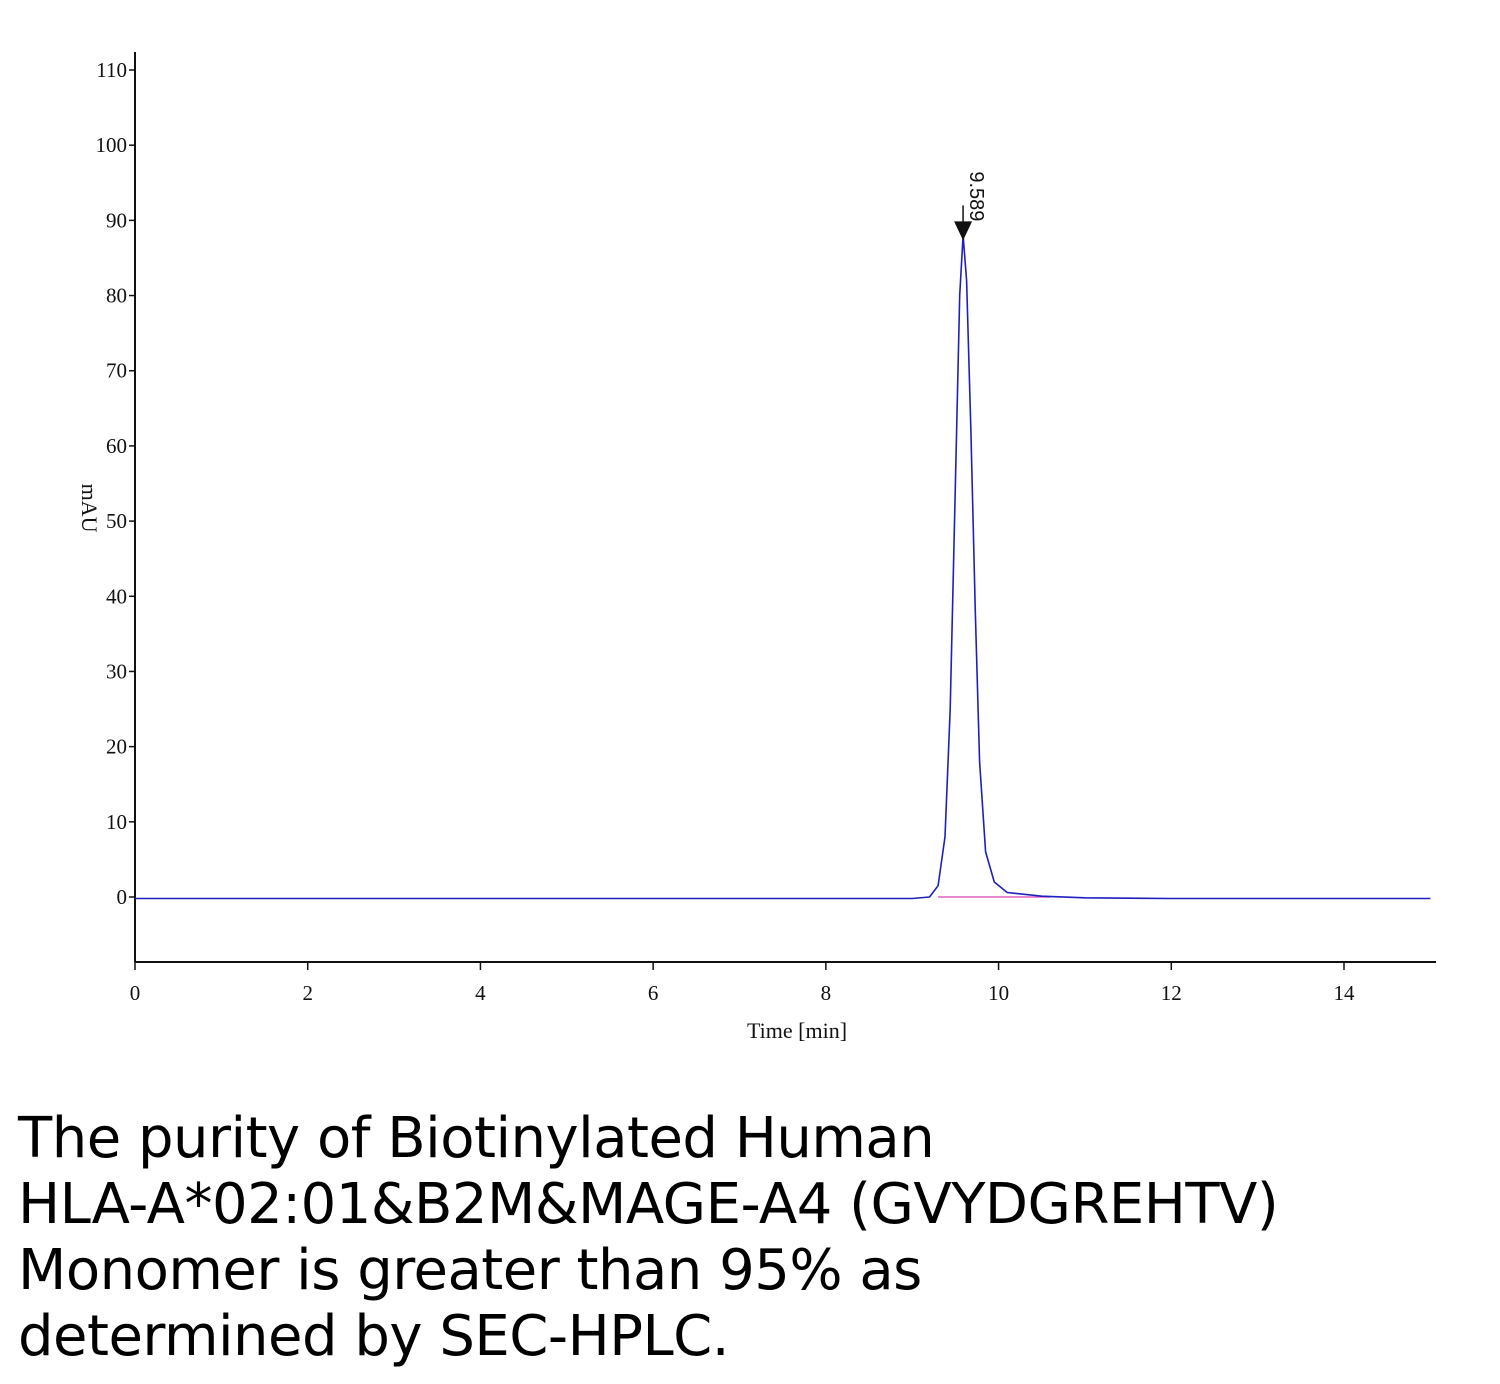  What do you see at coordinates (797, 1030) in the screenshot?
I see `x-axis-title: Time [min]` at bounding box center [797, 1030].